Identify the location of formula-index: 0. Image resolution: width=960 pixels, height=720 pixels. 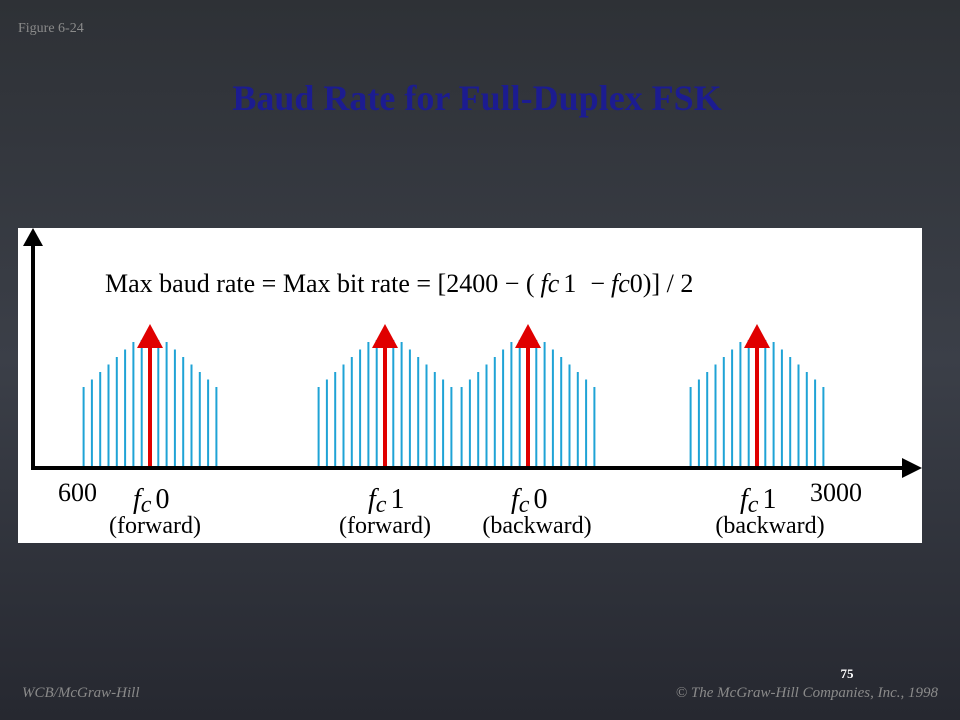
(636, 283).